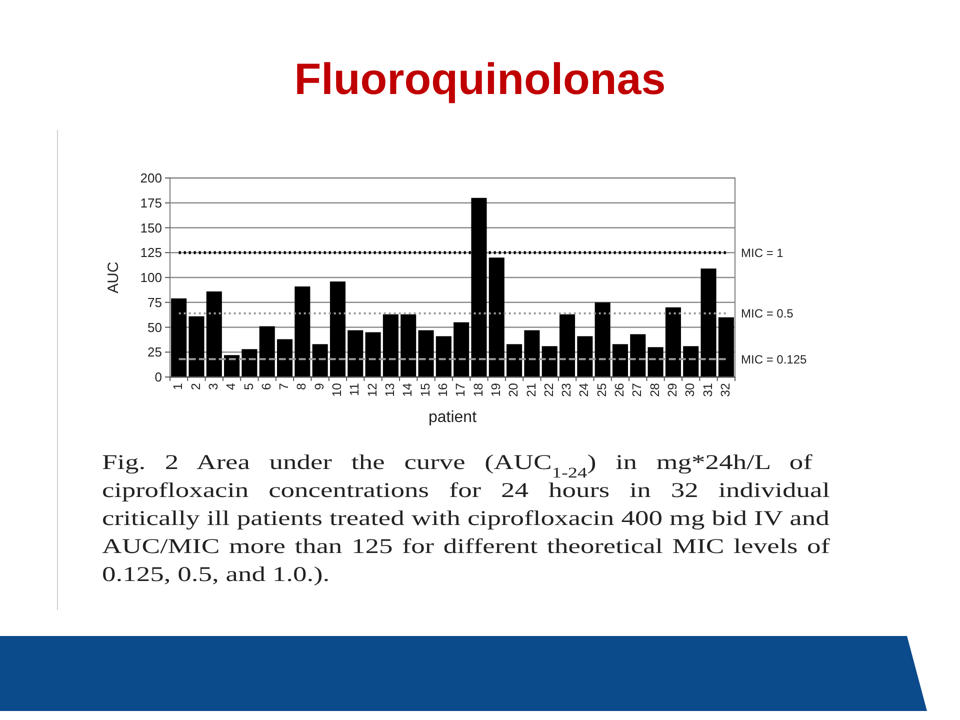 This screenshot has width=960, height=720. Describe the element at coordinates (637, 389) in the screenshot. I see `x-tick-label: 27` at that location.